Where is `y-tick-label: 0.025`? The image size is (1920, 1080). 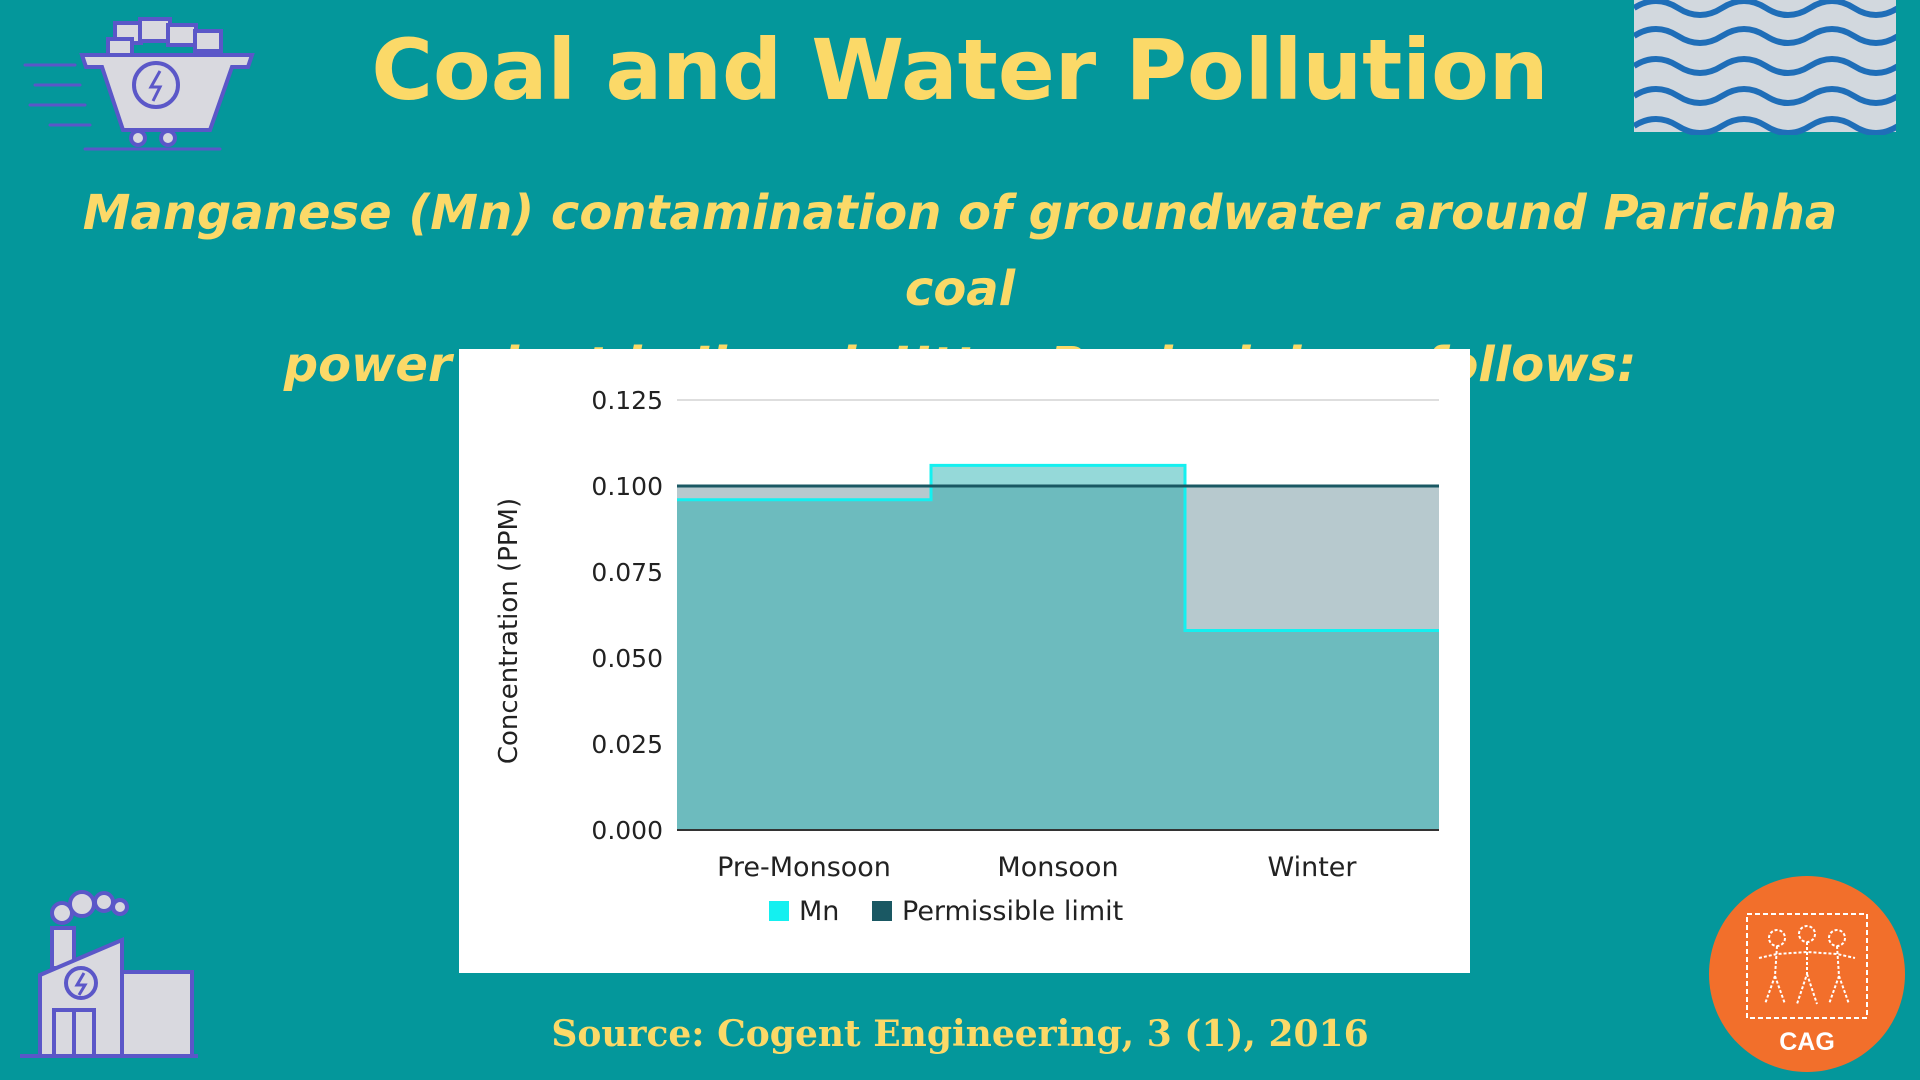
y-tick-label: 0.025 is located at coordinates (627, 744).